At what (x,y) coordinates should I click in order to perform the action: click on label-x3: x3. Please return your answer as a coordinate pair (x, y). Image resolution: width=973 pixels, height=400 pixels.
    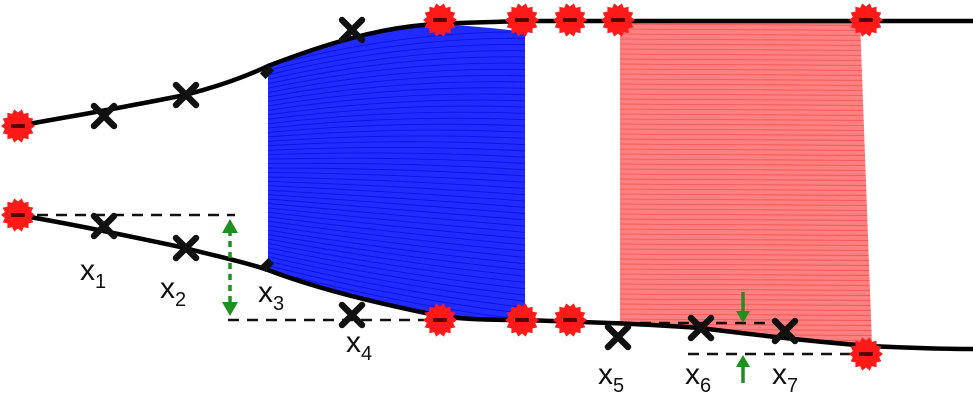
    Looking at the image, I should click on (271, 295).